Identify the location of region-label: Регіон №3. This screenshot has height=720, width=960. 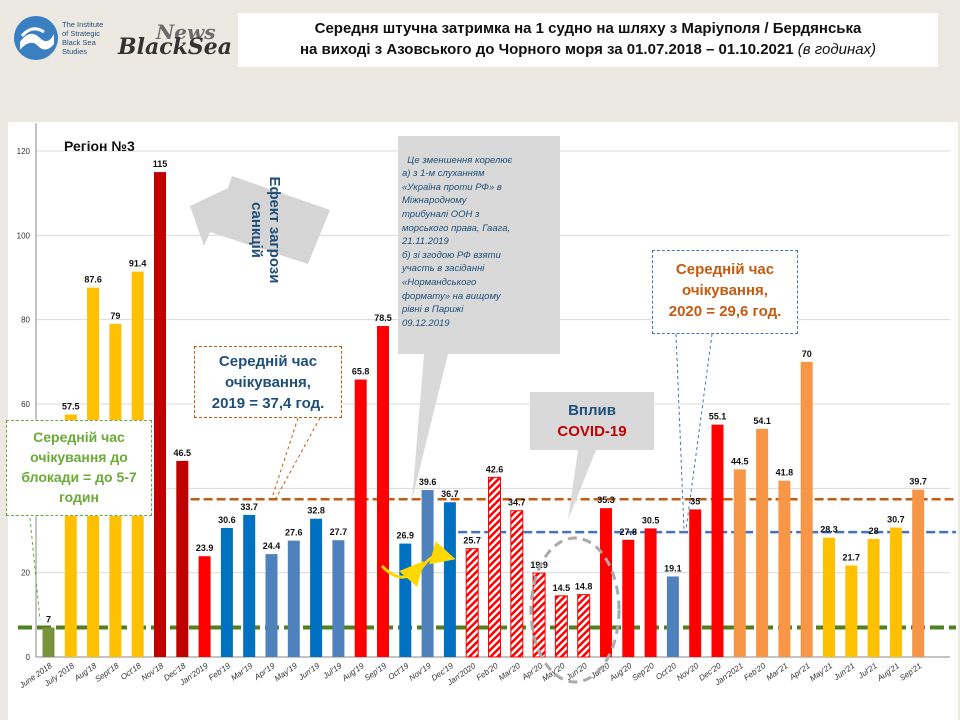
(99, 146).